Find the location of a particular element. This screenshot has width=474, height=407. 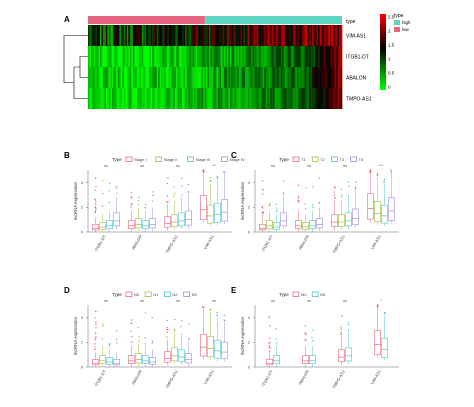

colorbar-tick-label: 1.5 is located at coordinates (391, 45).